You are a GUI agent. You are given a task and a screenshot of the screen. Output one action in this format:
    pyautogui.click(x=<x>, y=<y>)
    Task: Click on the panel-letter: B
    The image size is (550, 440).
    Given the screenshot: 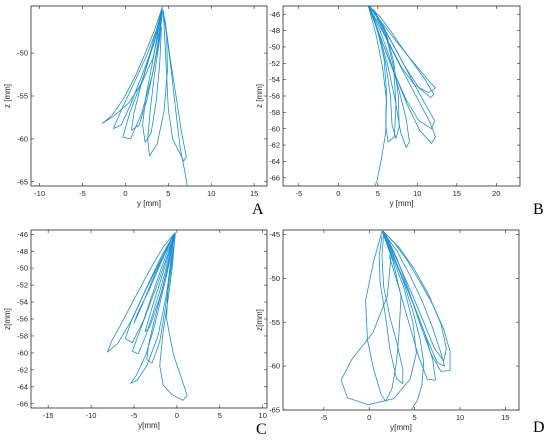 What is the action you would take?
    pyautogui.click(x=538, y=209)
    